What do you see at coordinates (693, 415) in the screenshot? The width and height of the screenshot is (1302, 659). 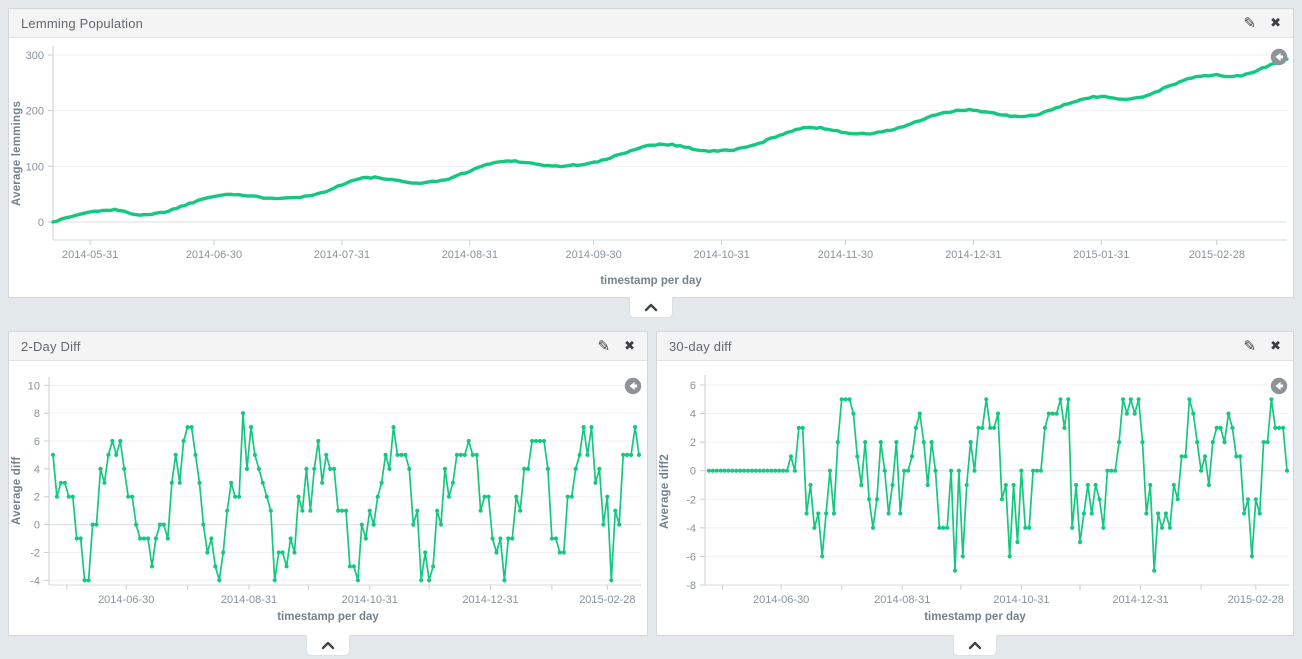 I see `y-tick-label: 4` at bounding box center [693, 415].